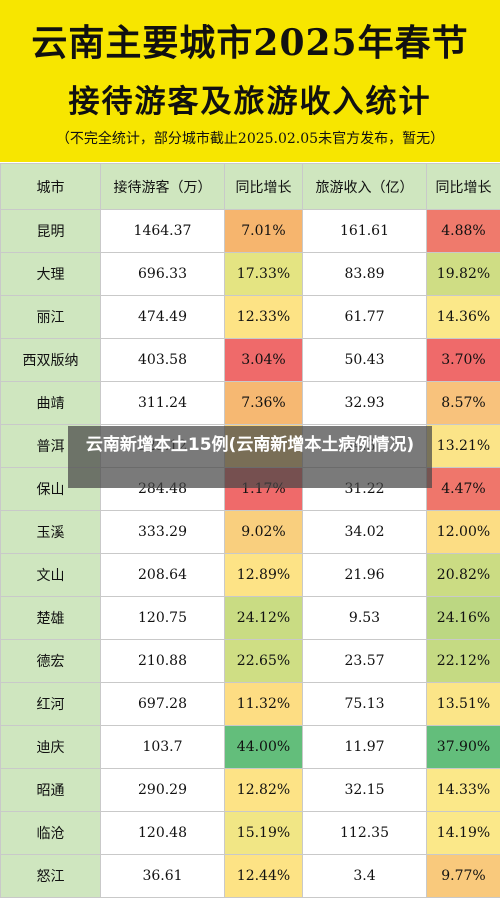 The height and width of the screenshot is (918, 500). What do you see at coordinates (364, 532) in the screenshot?
I see `revenue-cell: 34.02` at bounding box center [364, 532].